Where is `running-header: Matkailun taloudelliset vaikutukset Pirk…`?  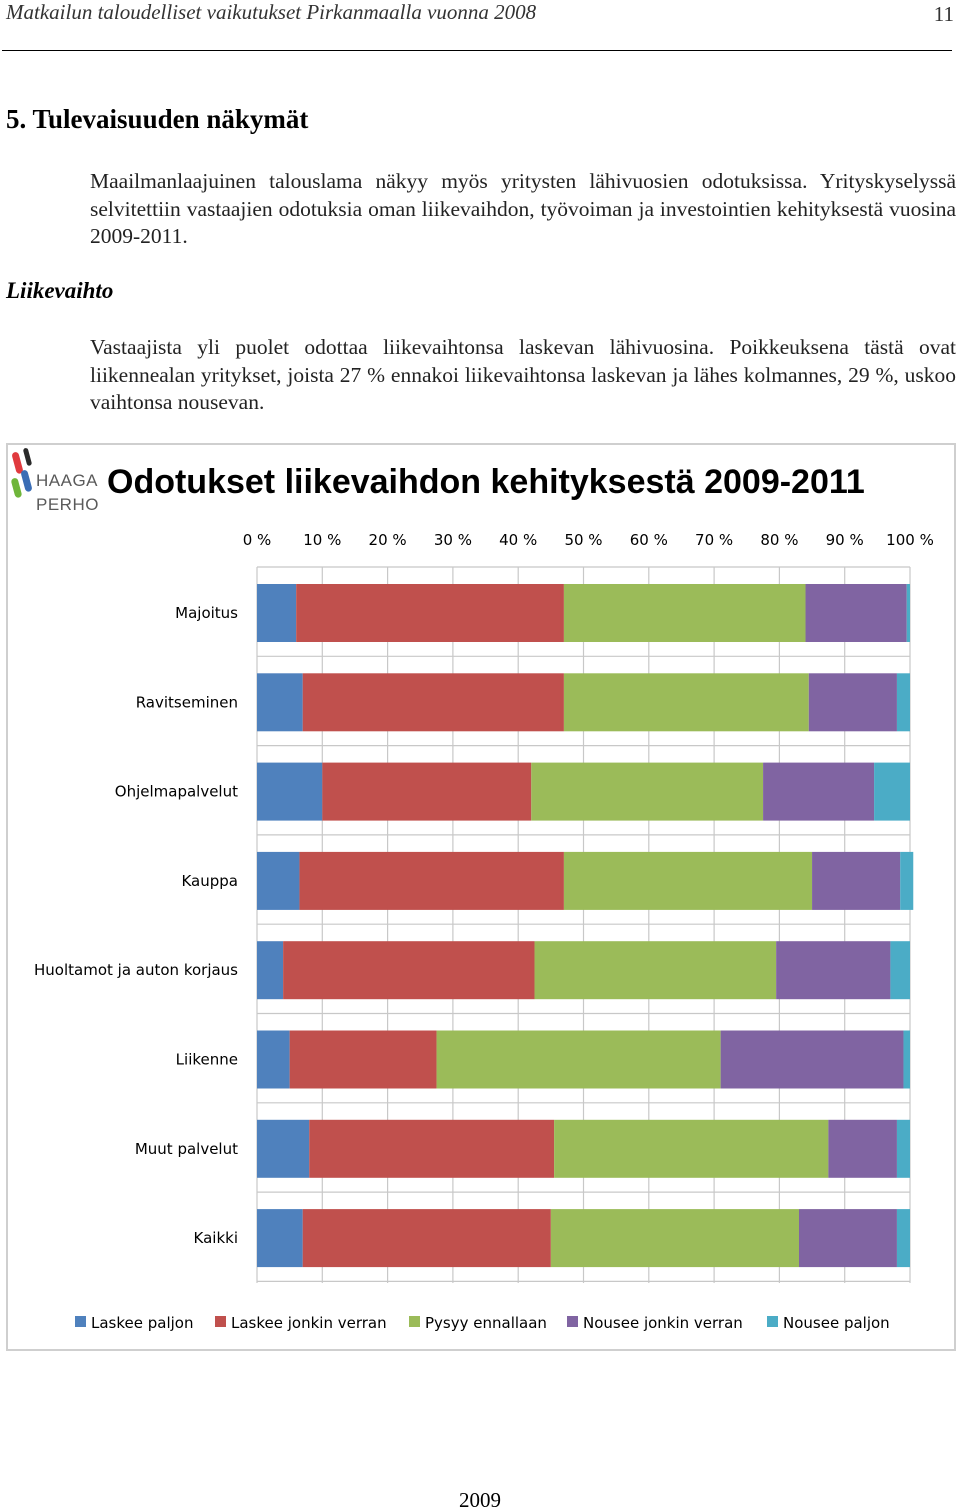 running-header: Matkailun taloudelliset vaikutukset Pirk… is located at coordinates (482, 15).